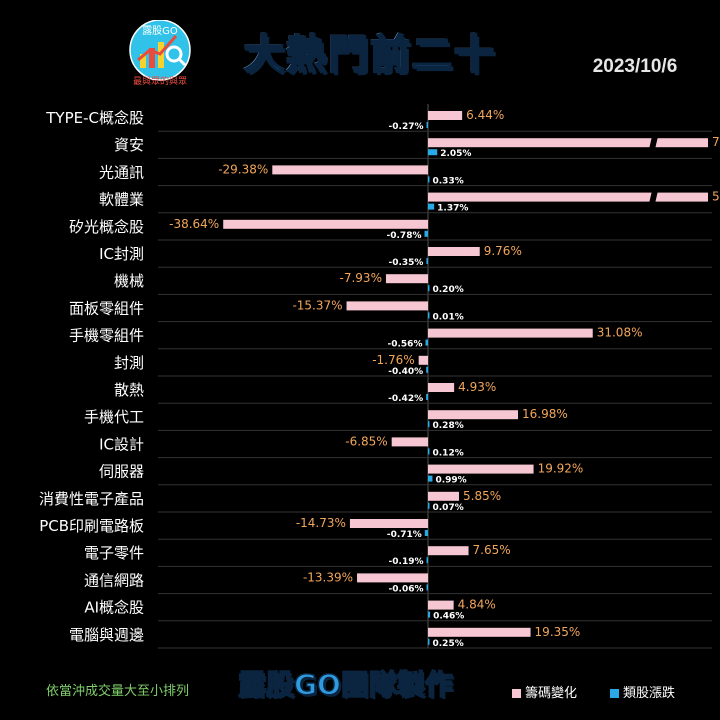 This screenshot has height=720, width=720. I want to click on sector-value-label: 0.20%, so click(448, 290).